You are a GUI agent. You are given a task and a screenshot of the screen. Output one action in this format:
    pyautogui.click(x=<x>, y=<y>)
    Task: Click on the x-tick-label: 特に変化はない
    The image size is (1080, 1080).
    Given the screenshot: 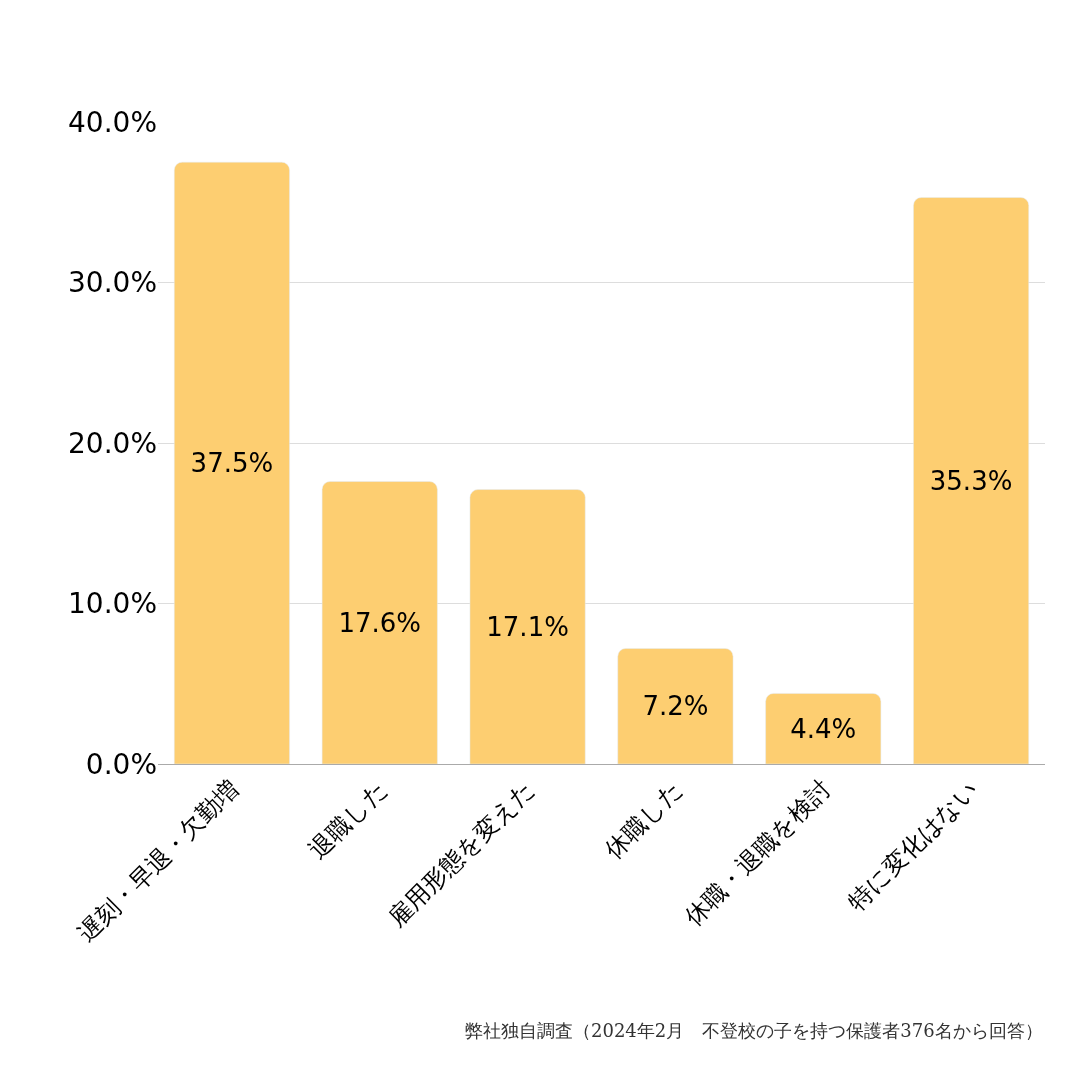 What is the action you would take?
    pyautogui.click(x=913, y=845)
    